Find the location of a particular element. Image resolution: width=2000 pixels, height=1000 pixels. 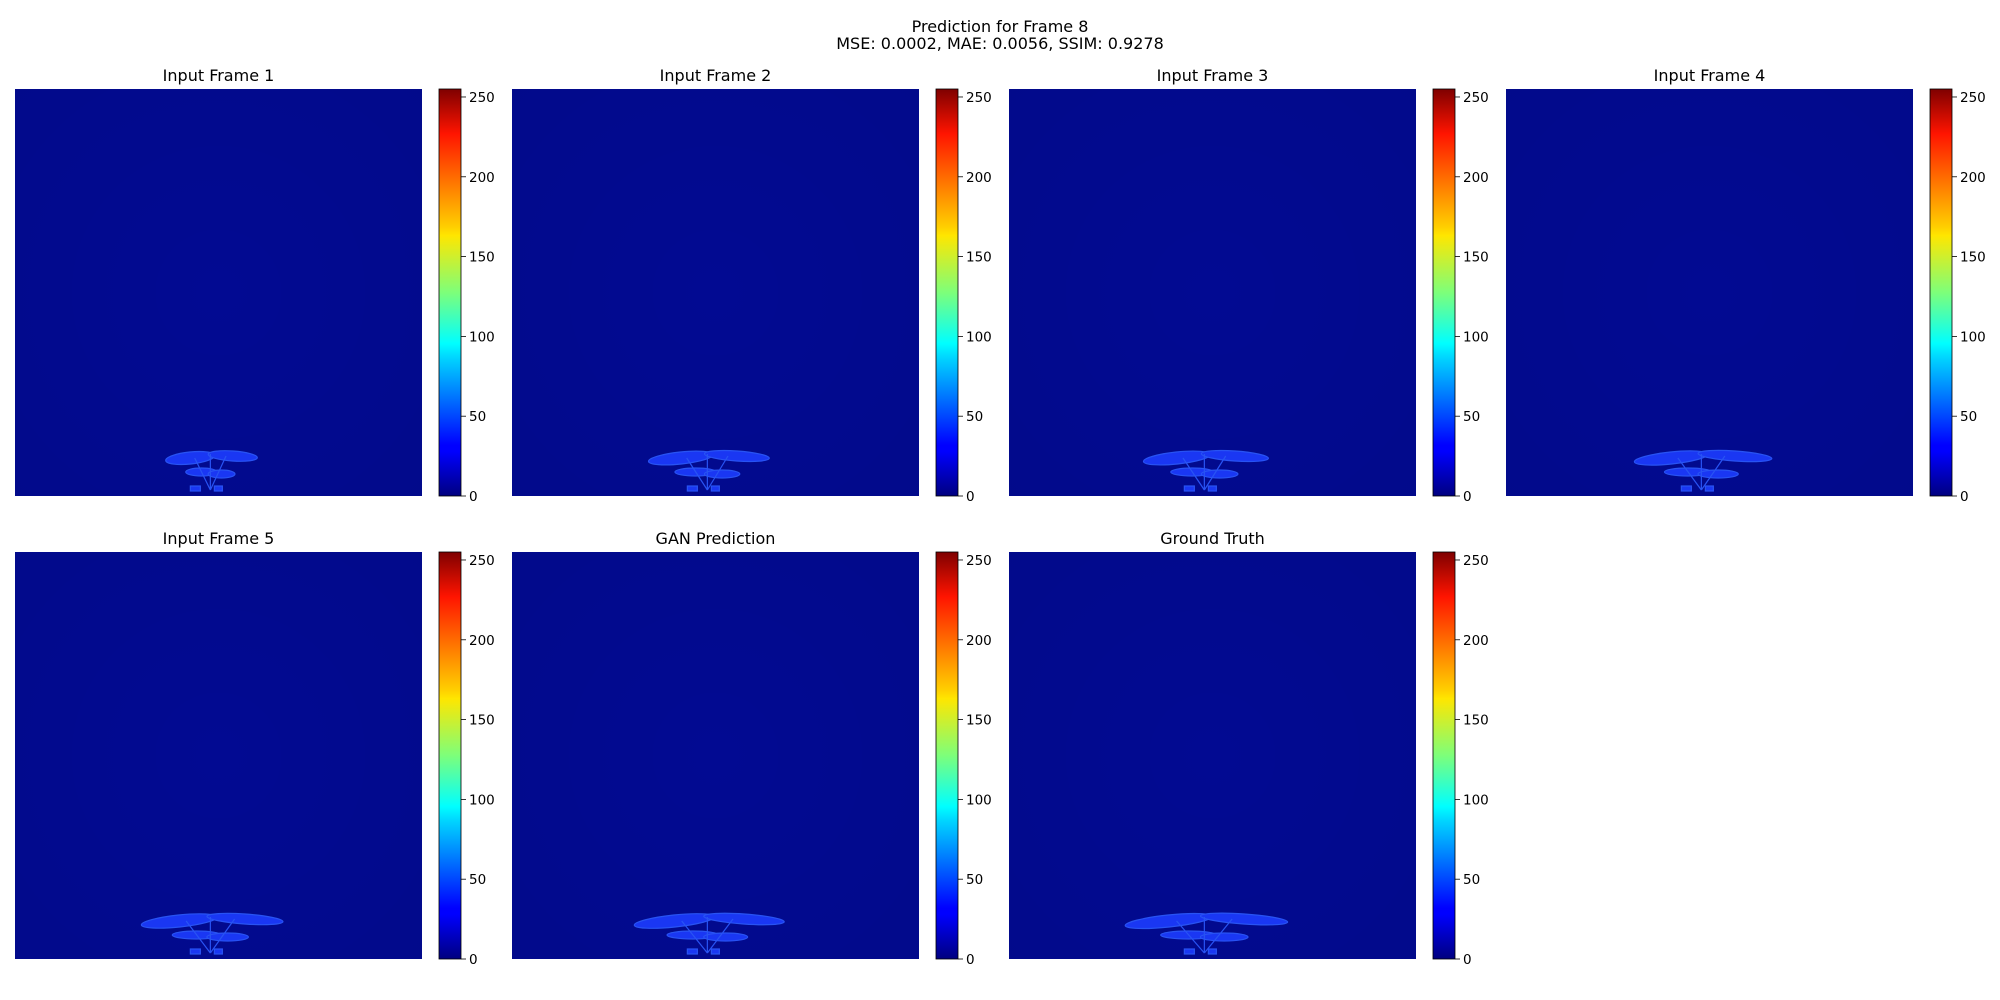

figure-metrics: MSE: 0.0002, MAE: 0.0056, SSIM: 0.9278 is located at coordinates (1000, 43).